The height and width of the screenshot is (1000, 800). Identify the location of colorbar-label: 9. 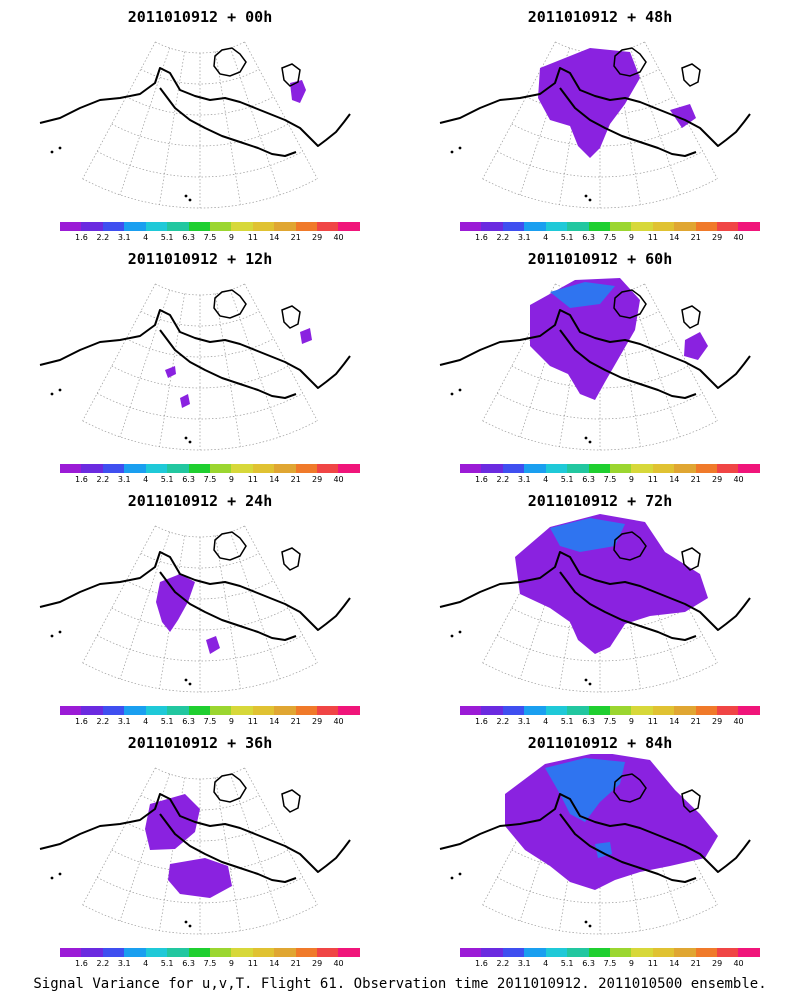
(631, 963).